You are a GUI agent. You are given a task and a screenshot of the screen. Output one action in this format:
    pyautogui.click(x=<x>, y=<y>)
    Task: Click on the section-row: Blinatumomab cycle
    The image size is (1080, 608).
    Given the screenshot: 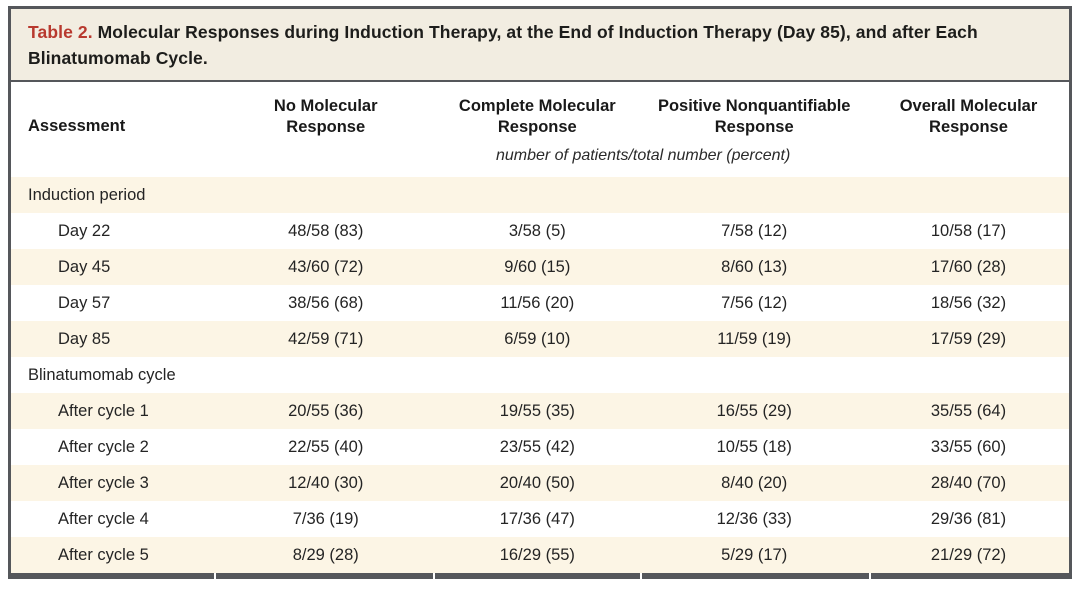 What is the action you would take?
    pyautogui.click(x=540, y=375)
    